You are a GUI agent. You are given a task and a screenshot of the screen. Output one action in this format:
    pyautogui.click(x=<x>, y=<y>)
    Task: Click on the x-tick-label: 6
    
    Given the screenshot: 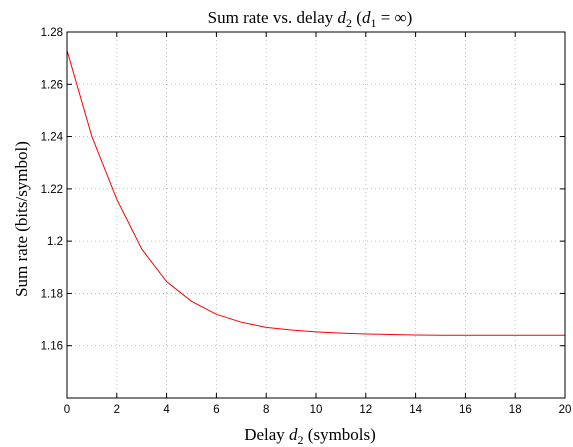 What is the action you would take?
    pyautogui.click(x=216, y=410)
    